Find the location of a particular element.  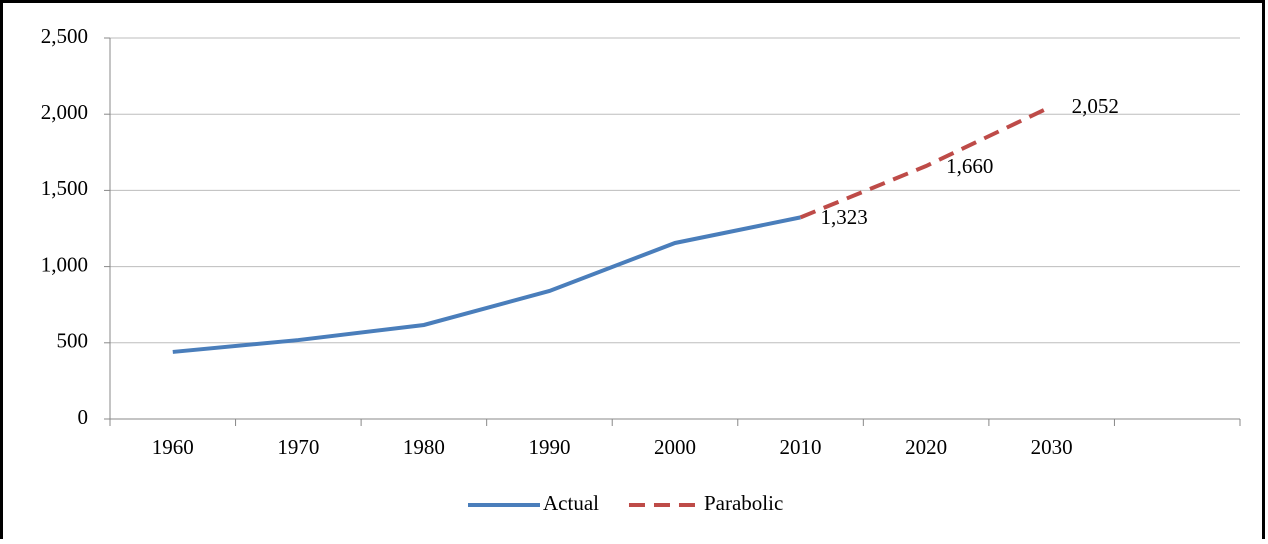

y-tick-label: 500 is located at coordinates (73, 341).